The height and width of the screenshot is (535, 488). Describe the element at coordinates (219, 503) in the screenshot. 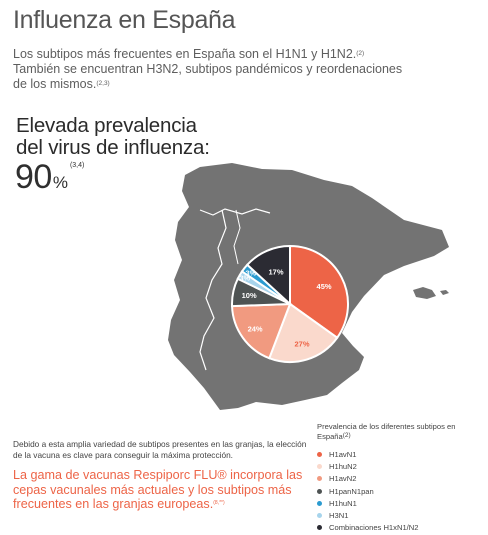

I see `highlight-ref: (8,**)` at that location.